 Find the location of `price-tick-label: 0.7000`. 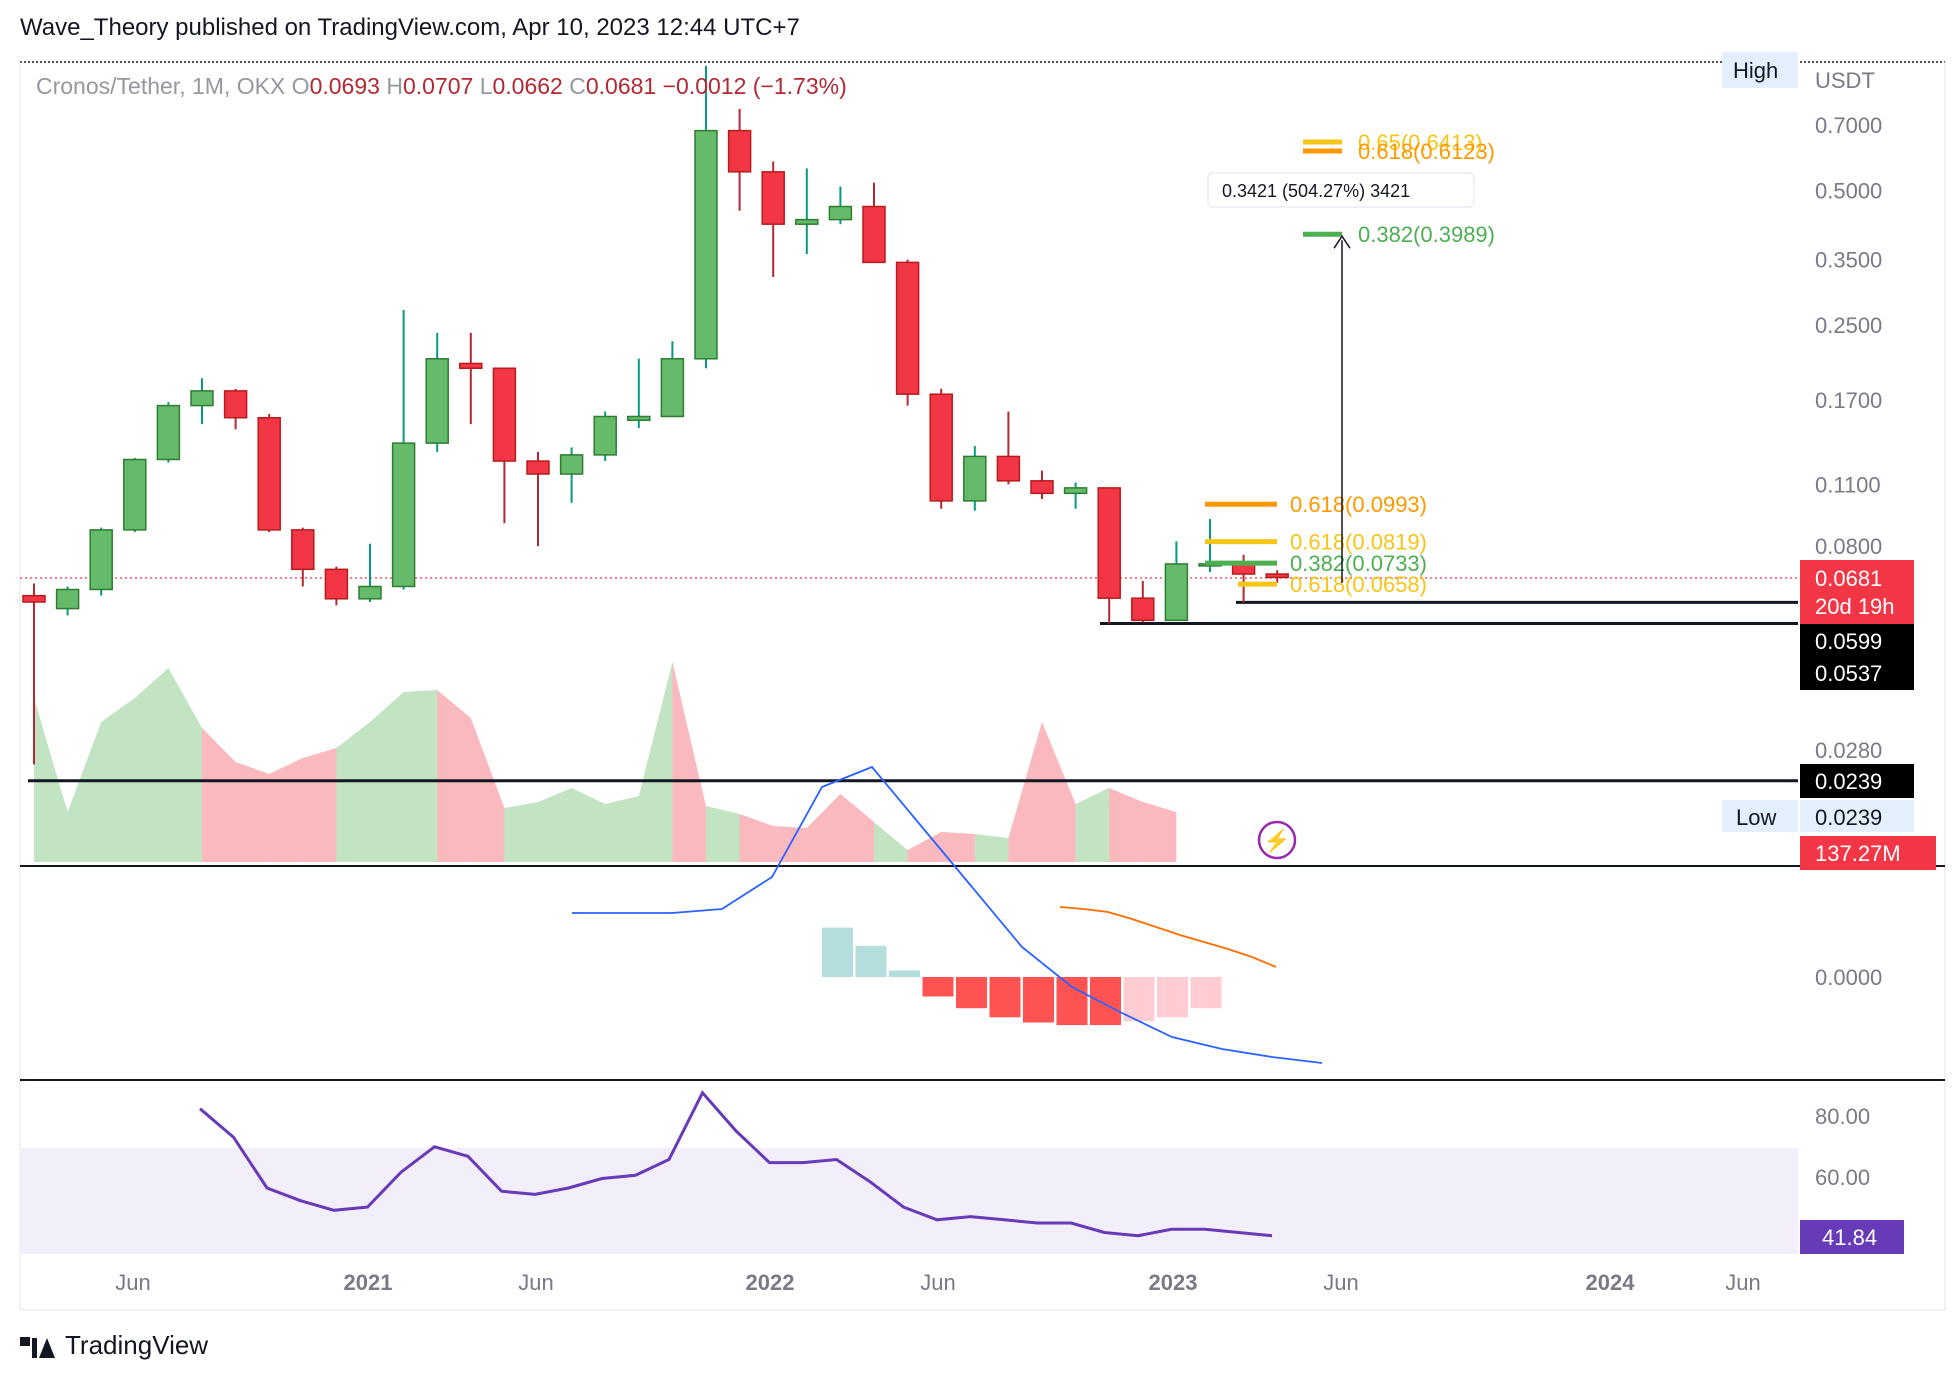

price-tick-label: 0.7000 is located at coordinates (1848, 125).